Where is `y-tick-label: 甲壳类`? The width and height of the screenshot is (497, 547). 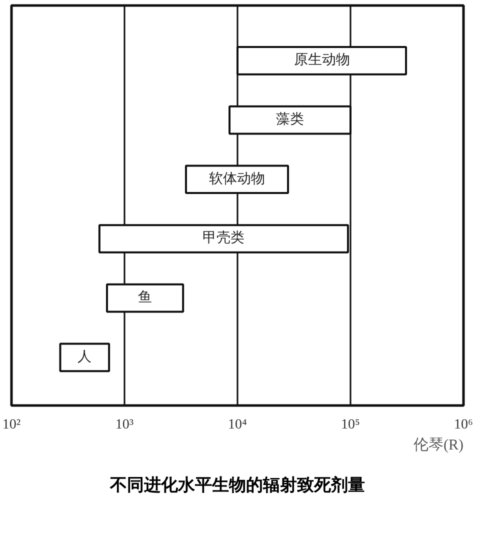
y-tick-label: 甲壳类 is located at coordinates (223, 238).